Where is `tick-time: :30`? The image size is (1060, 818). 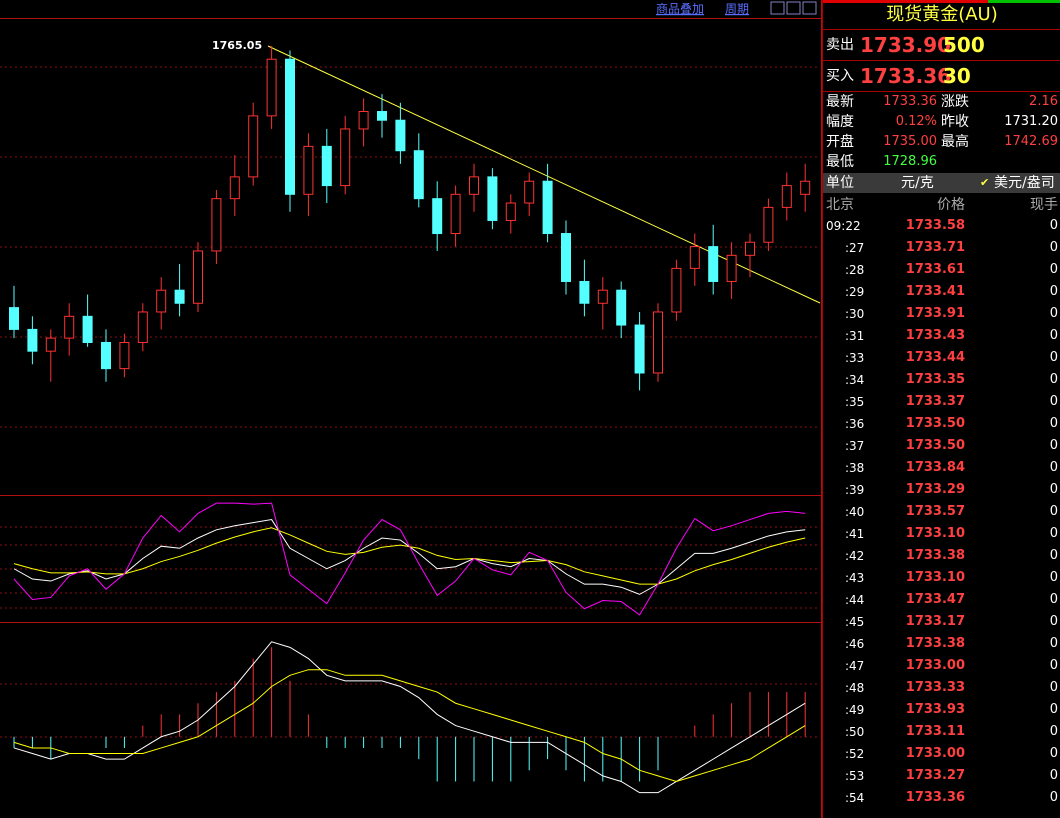 tick-time: :30 is located at coordinates (855, 314).